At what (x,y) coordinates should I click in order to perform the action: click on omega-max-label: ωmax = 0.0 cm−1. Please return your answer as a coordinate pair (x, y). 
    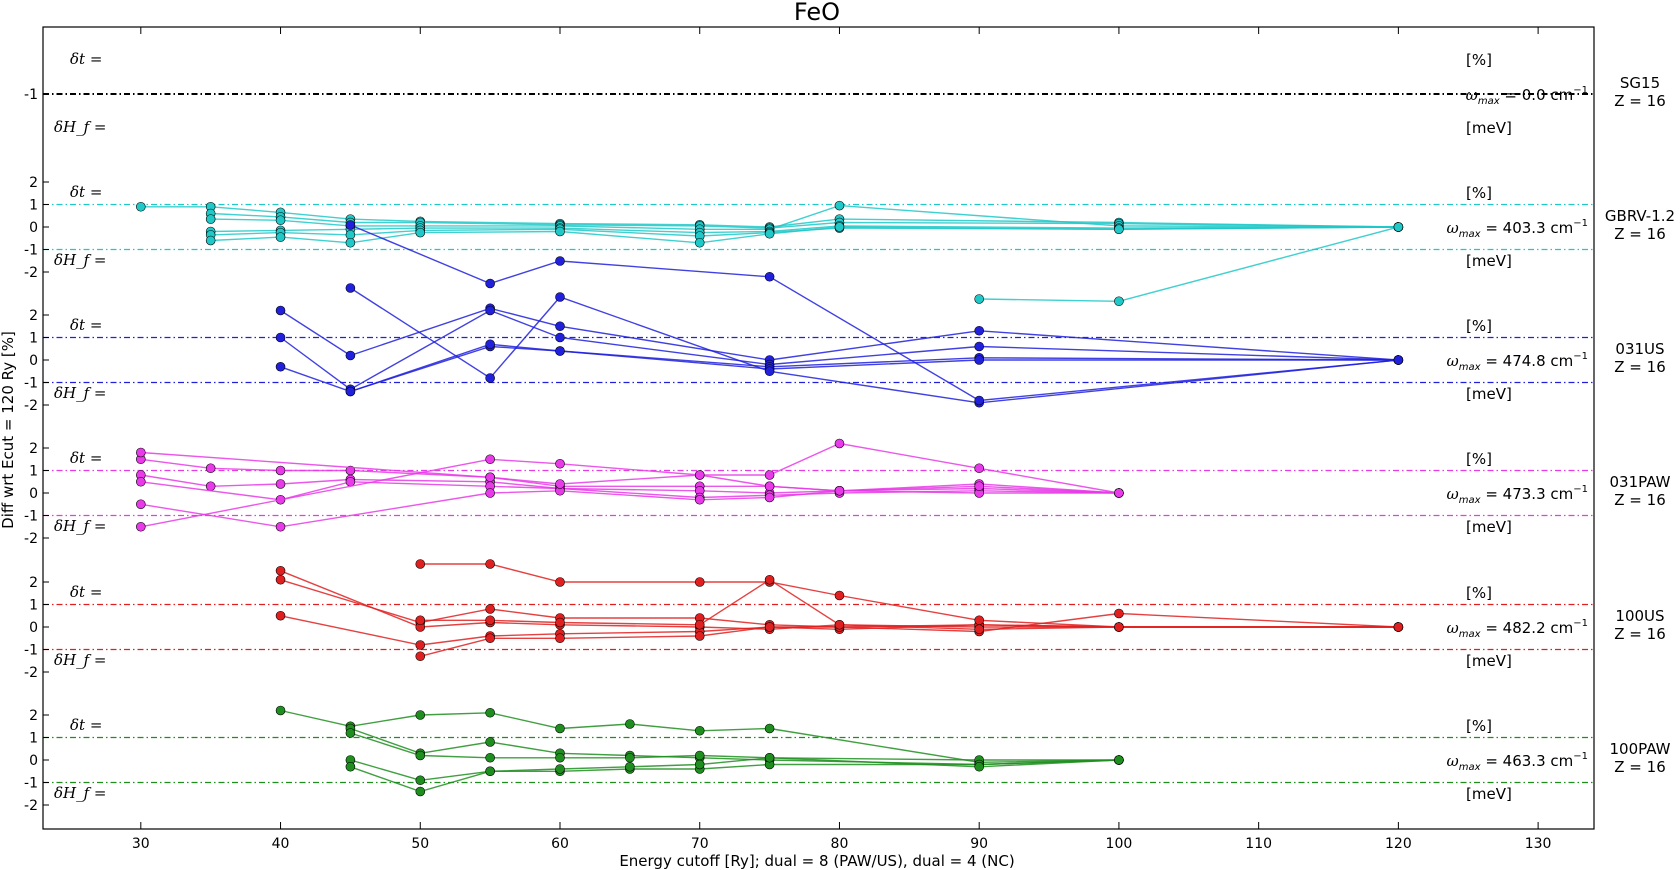
    Looking at the image, I should click on (1527, 96).